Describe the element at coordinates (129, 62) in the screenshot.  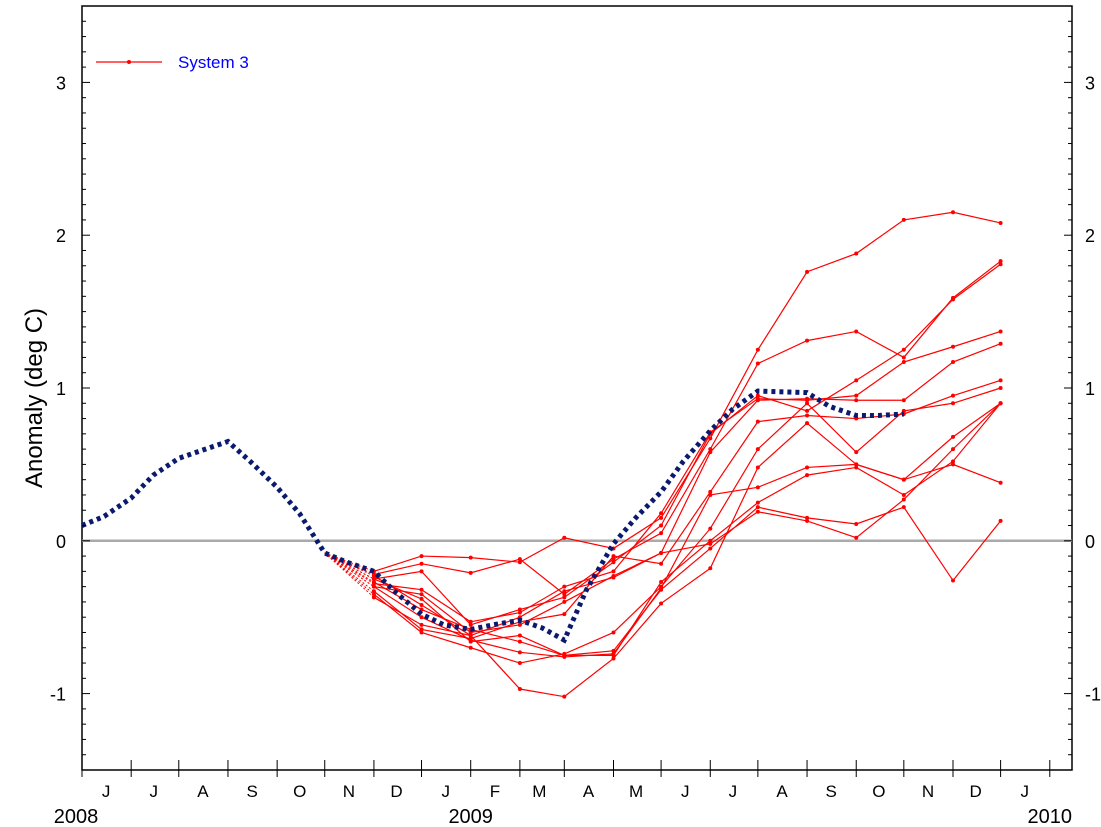
I see `legend-marker-icon` at that location.